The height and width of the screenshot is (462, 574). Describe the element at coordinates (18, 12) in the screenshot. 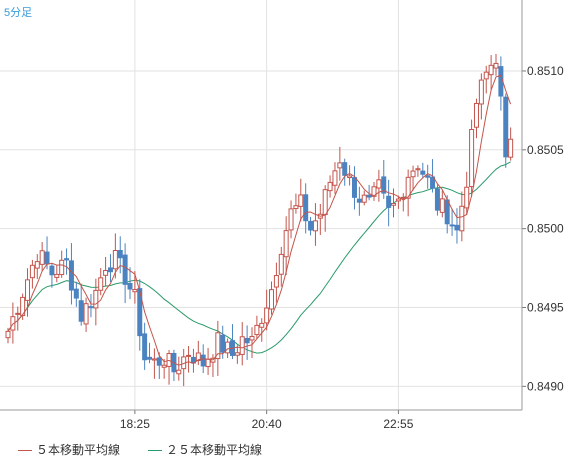

I see `timeframe-label: 5分足` at that location.